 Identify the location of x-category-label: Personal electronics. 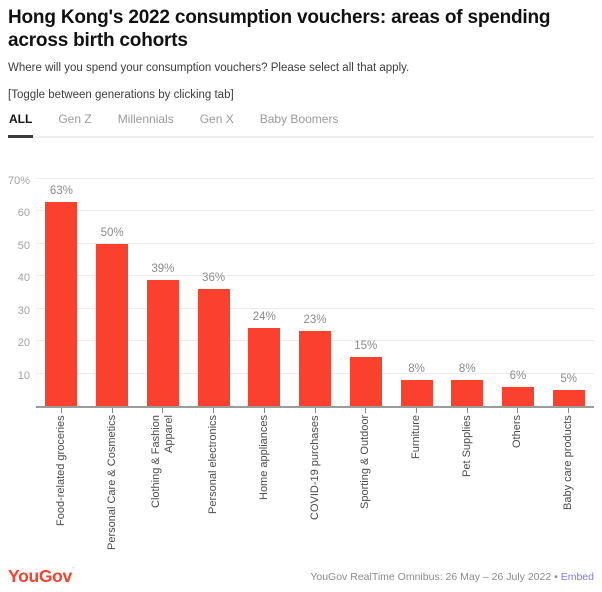
(213, 465).